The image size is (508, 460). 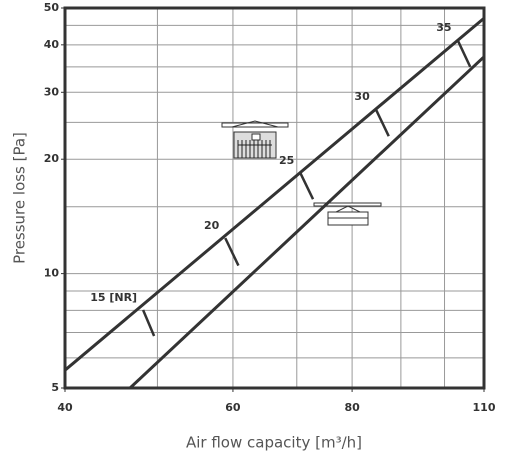 I want to click on y-tick-label: 40, so click(x=52, y=44).